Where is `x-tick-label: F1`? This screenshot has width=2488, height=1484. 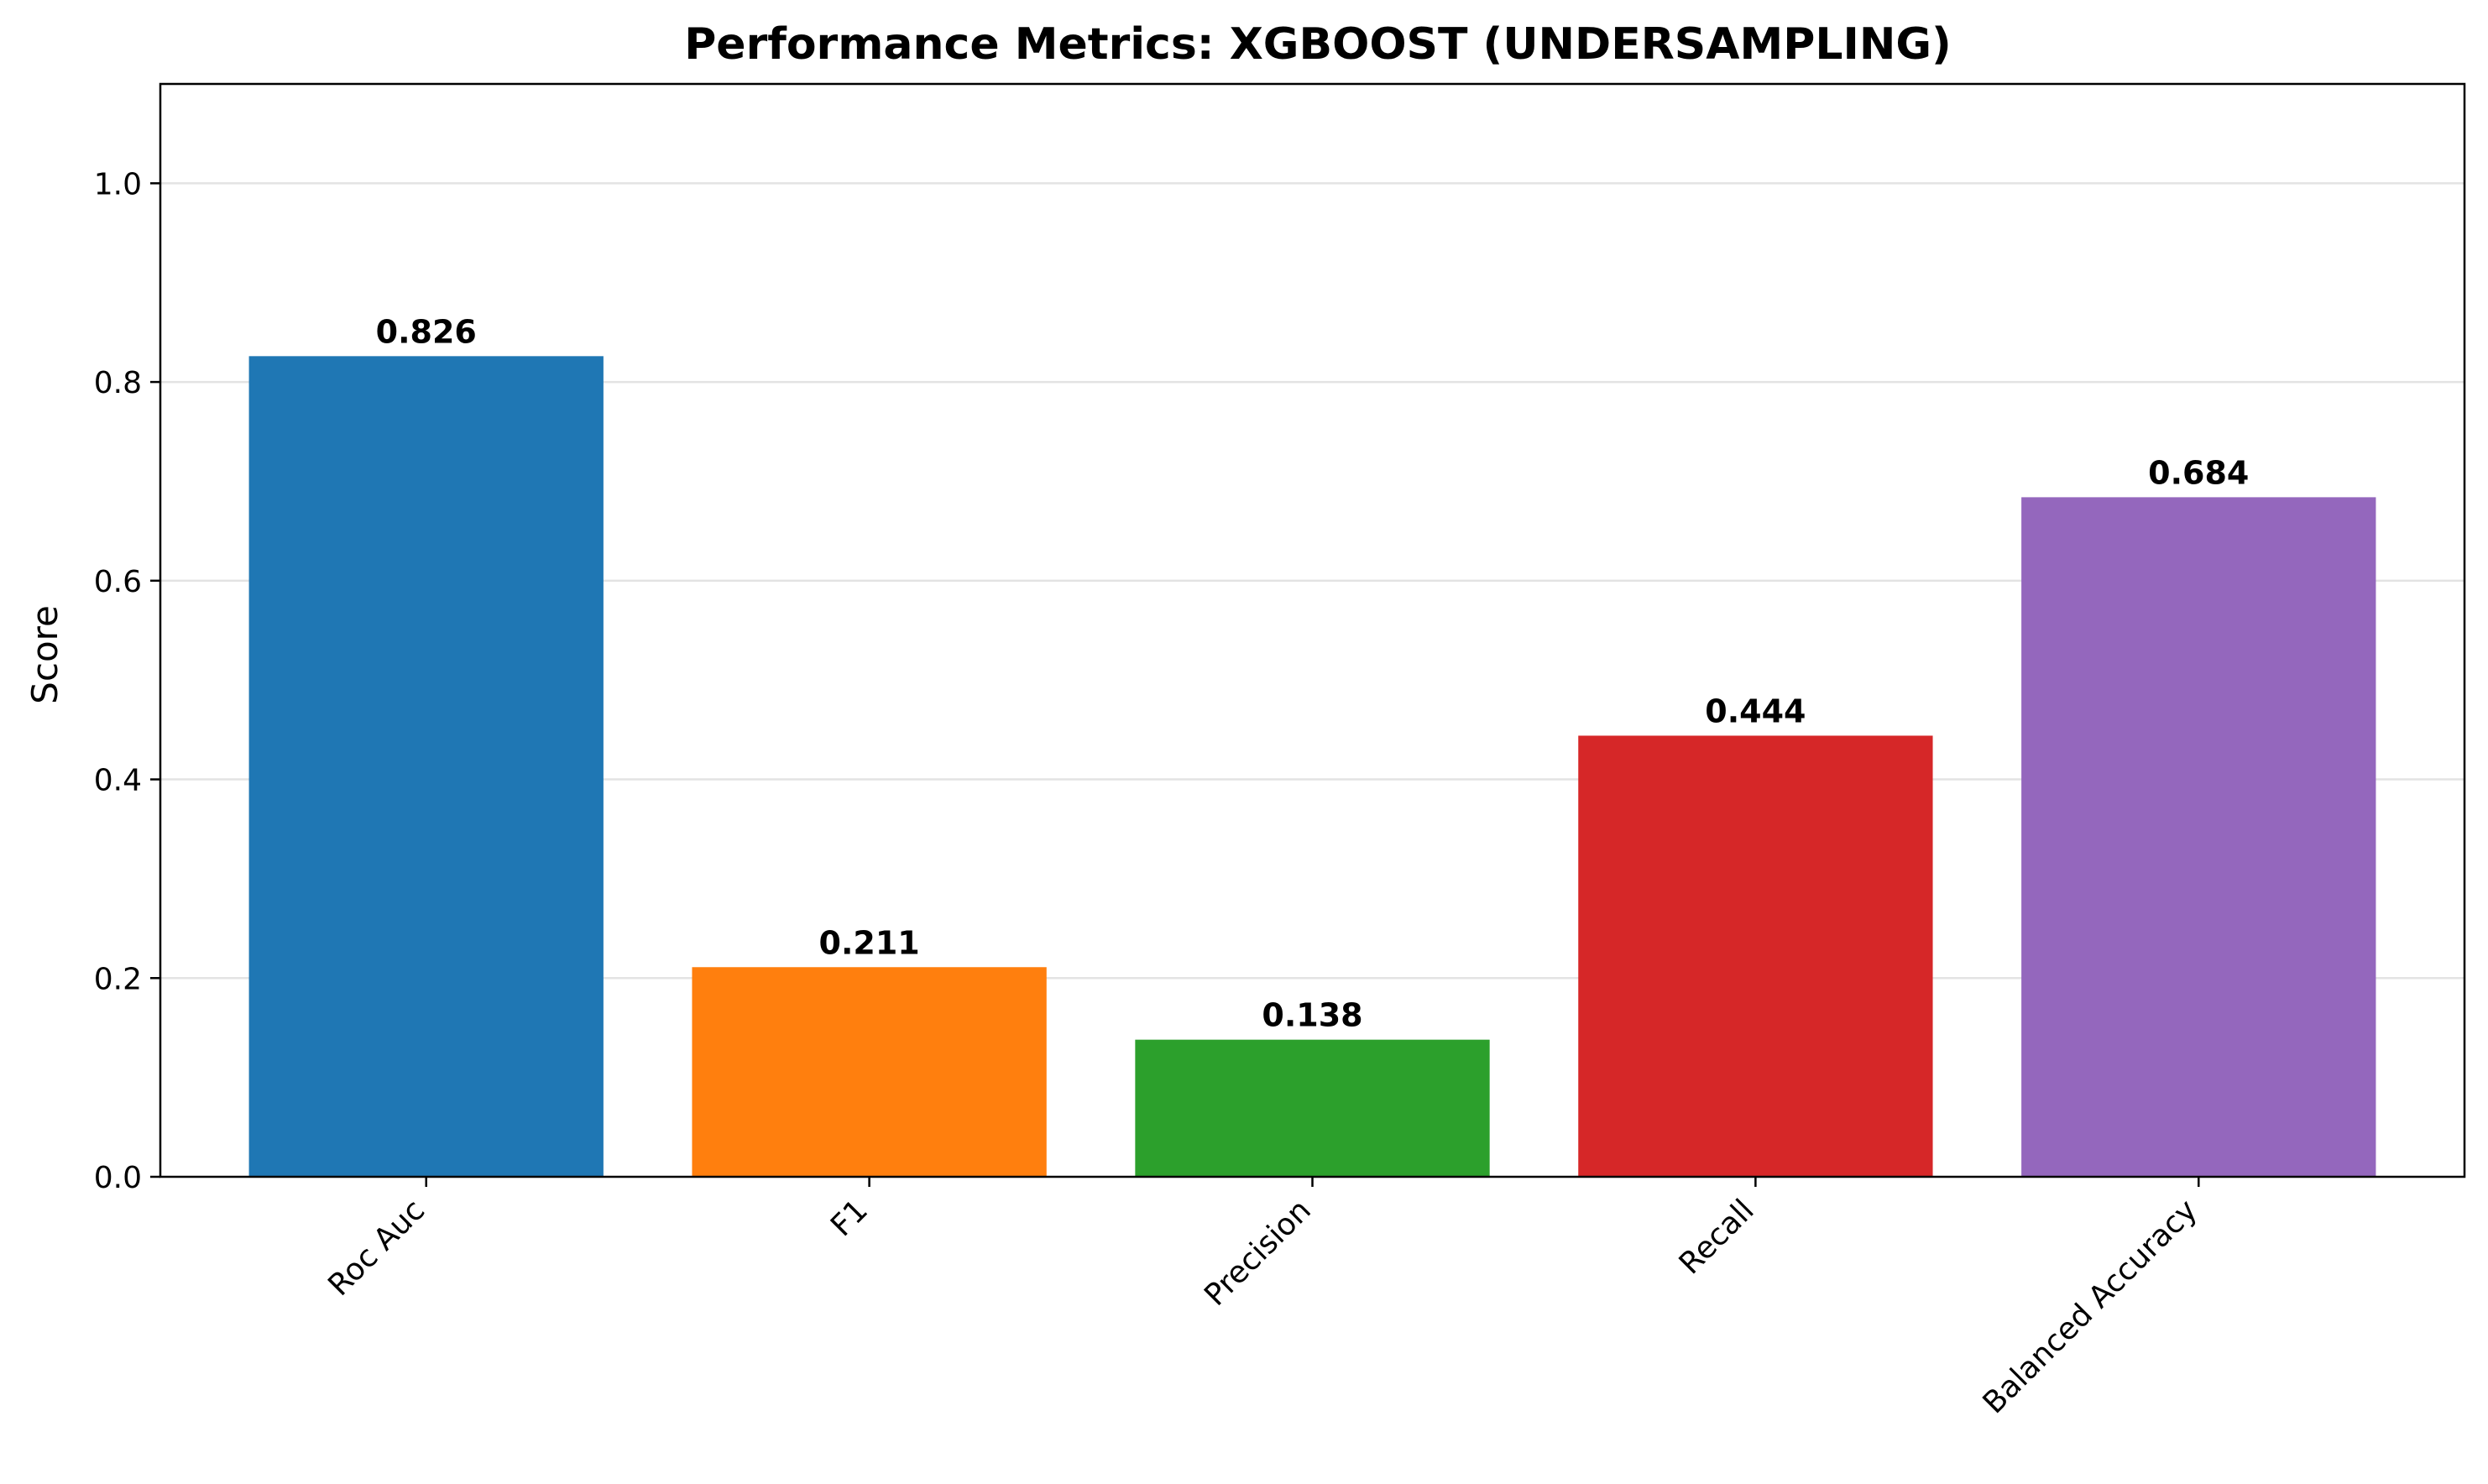
x-tick-label: F1 is located at coordinates (849, 1218).